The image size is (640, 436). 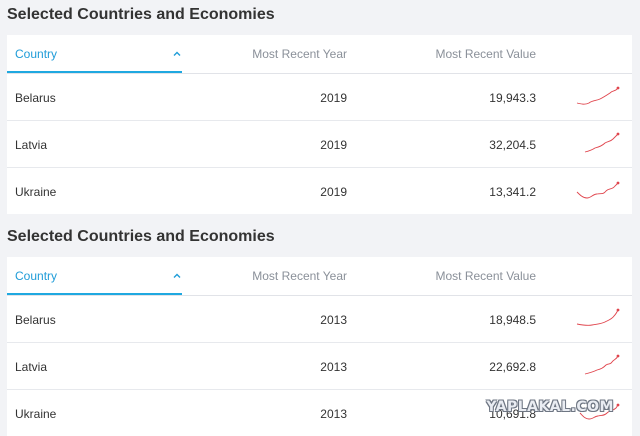 I want to click on most-recent-value: 22,692.8, so click(x=512, y=367).